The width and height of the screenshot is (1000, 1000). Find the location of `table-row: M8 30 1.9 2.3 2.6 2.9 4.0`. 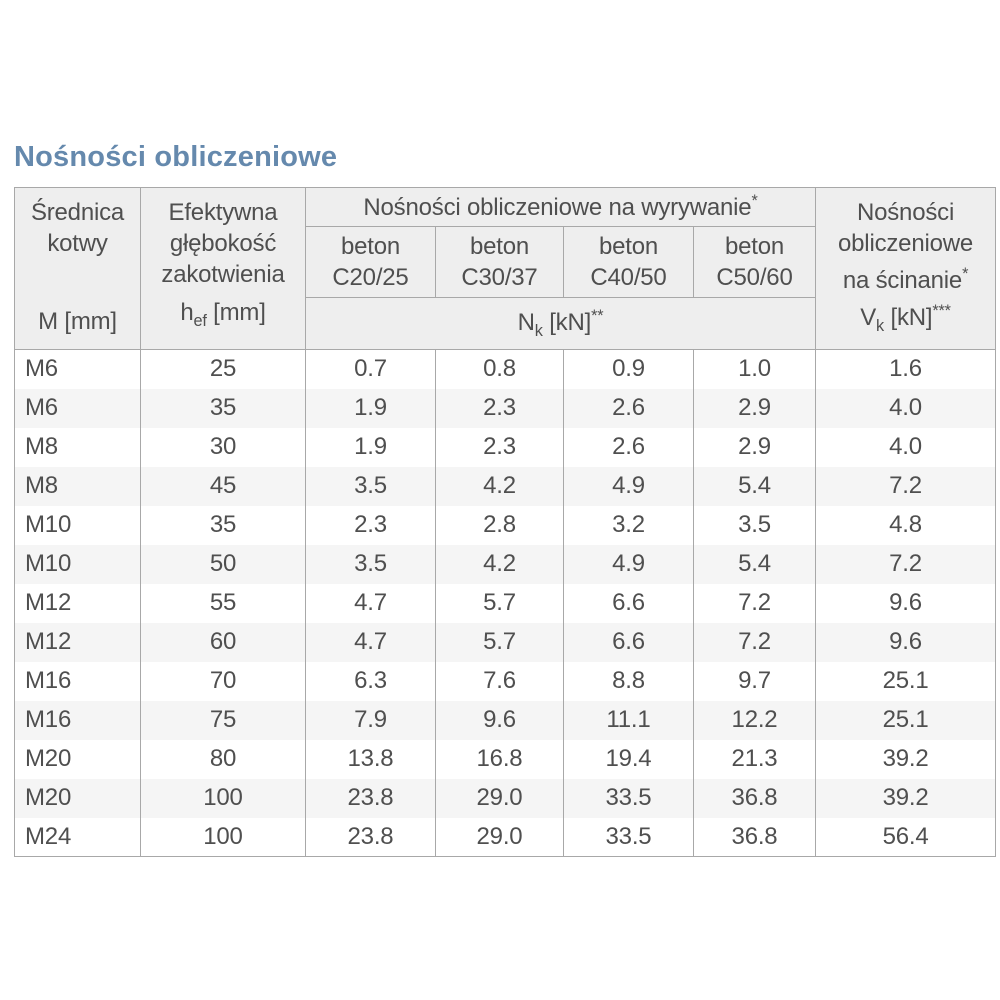

table-row: M8 30 1.9 2.3 2.6 2.9 4.0 is located at coordinates (505, 447).